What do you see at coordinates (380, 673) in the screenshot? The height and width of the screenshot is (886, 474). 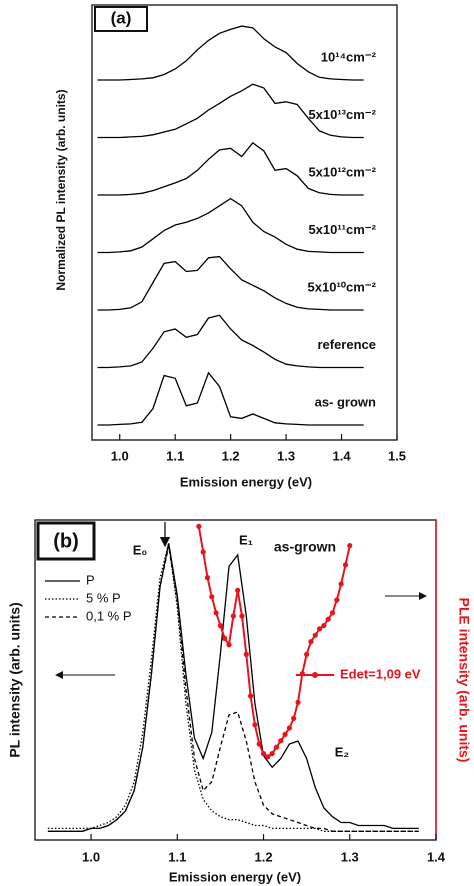 I see `legend-label: Edet=1,09 eV` at bounding box center [380, 673].